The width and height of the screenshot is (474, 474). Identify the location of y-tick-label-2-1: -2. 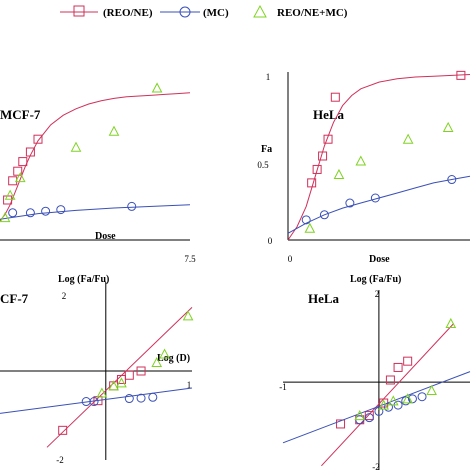
(60, 460).